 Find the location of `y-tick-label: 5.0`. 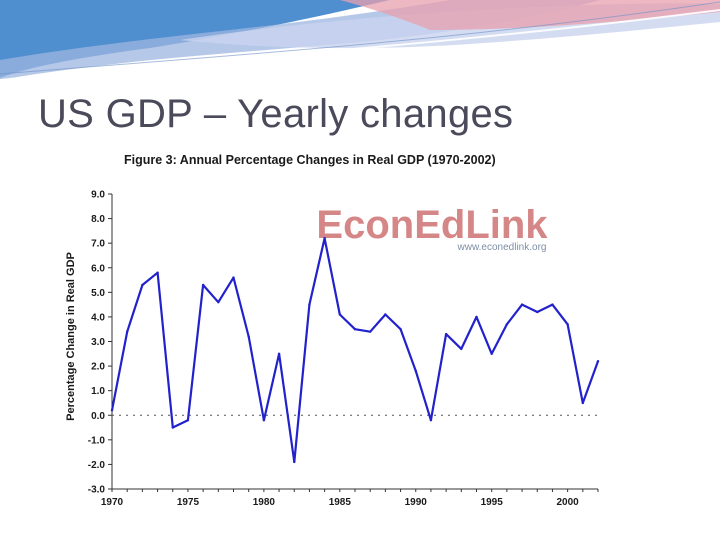

y-tick-label: 5.0 is located at coordinates (98, 293).